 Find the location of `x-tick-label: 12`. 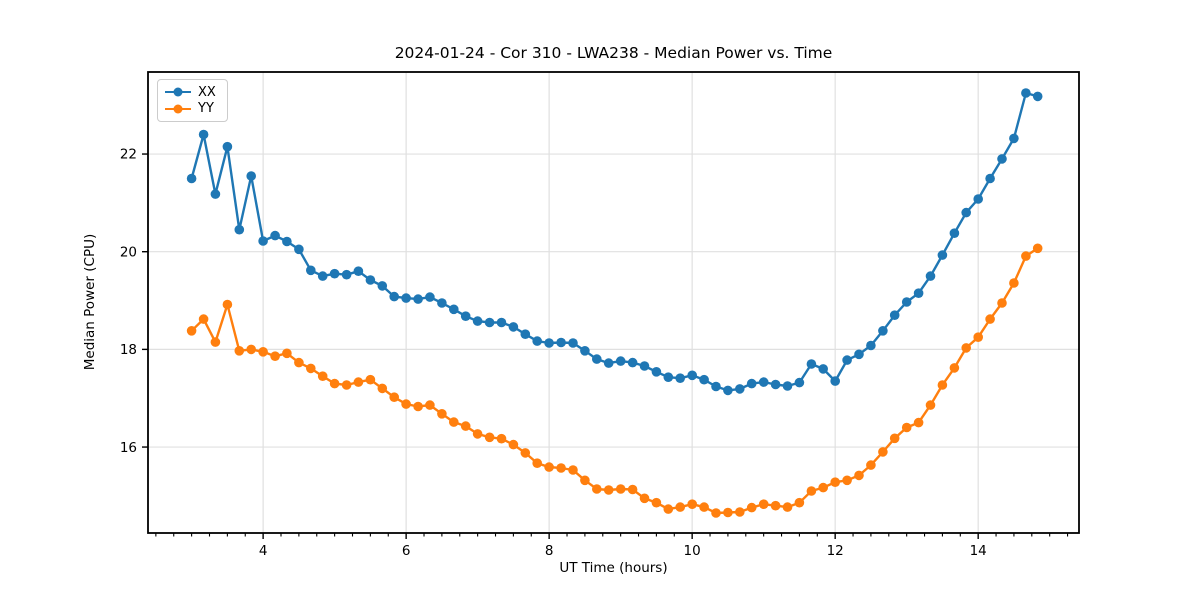

x-tick-label: 12 is located at coordinates (835, 551).